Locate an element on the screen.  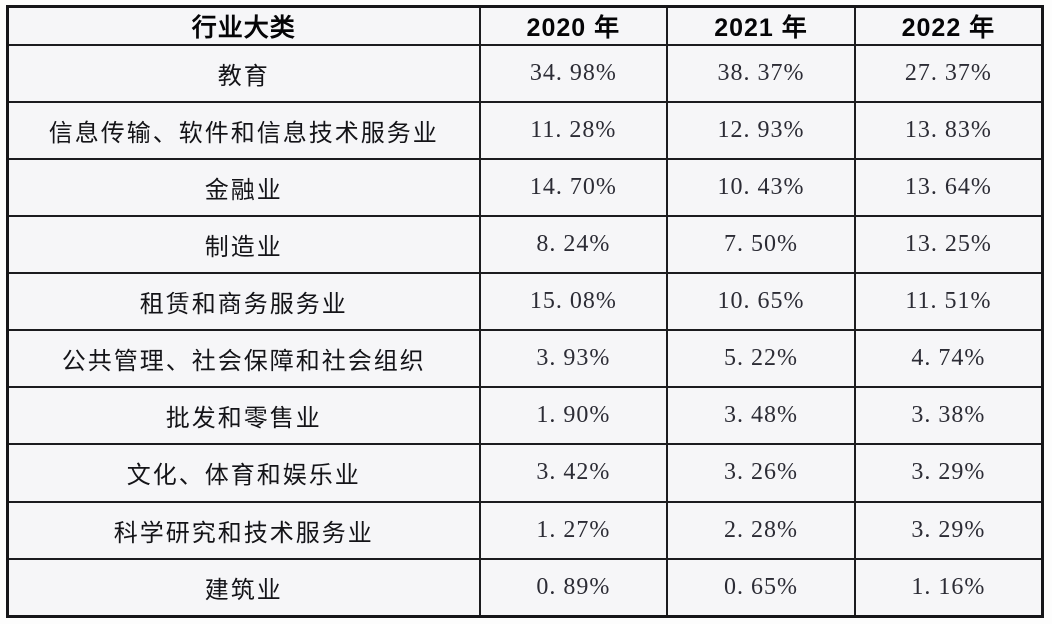
value-2021: 3. 48% is located at coordinates (761, 416).